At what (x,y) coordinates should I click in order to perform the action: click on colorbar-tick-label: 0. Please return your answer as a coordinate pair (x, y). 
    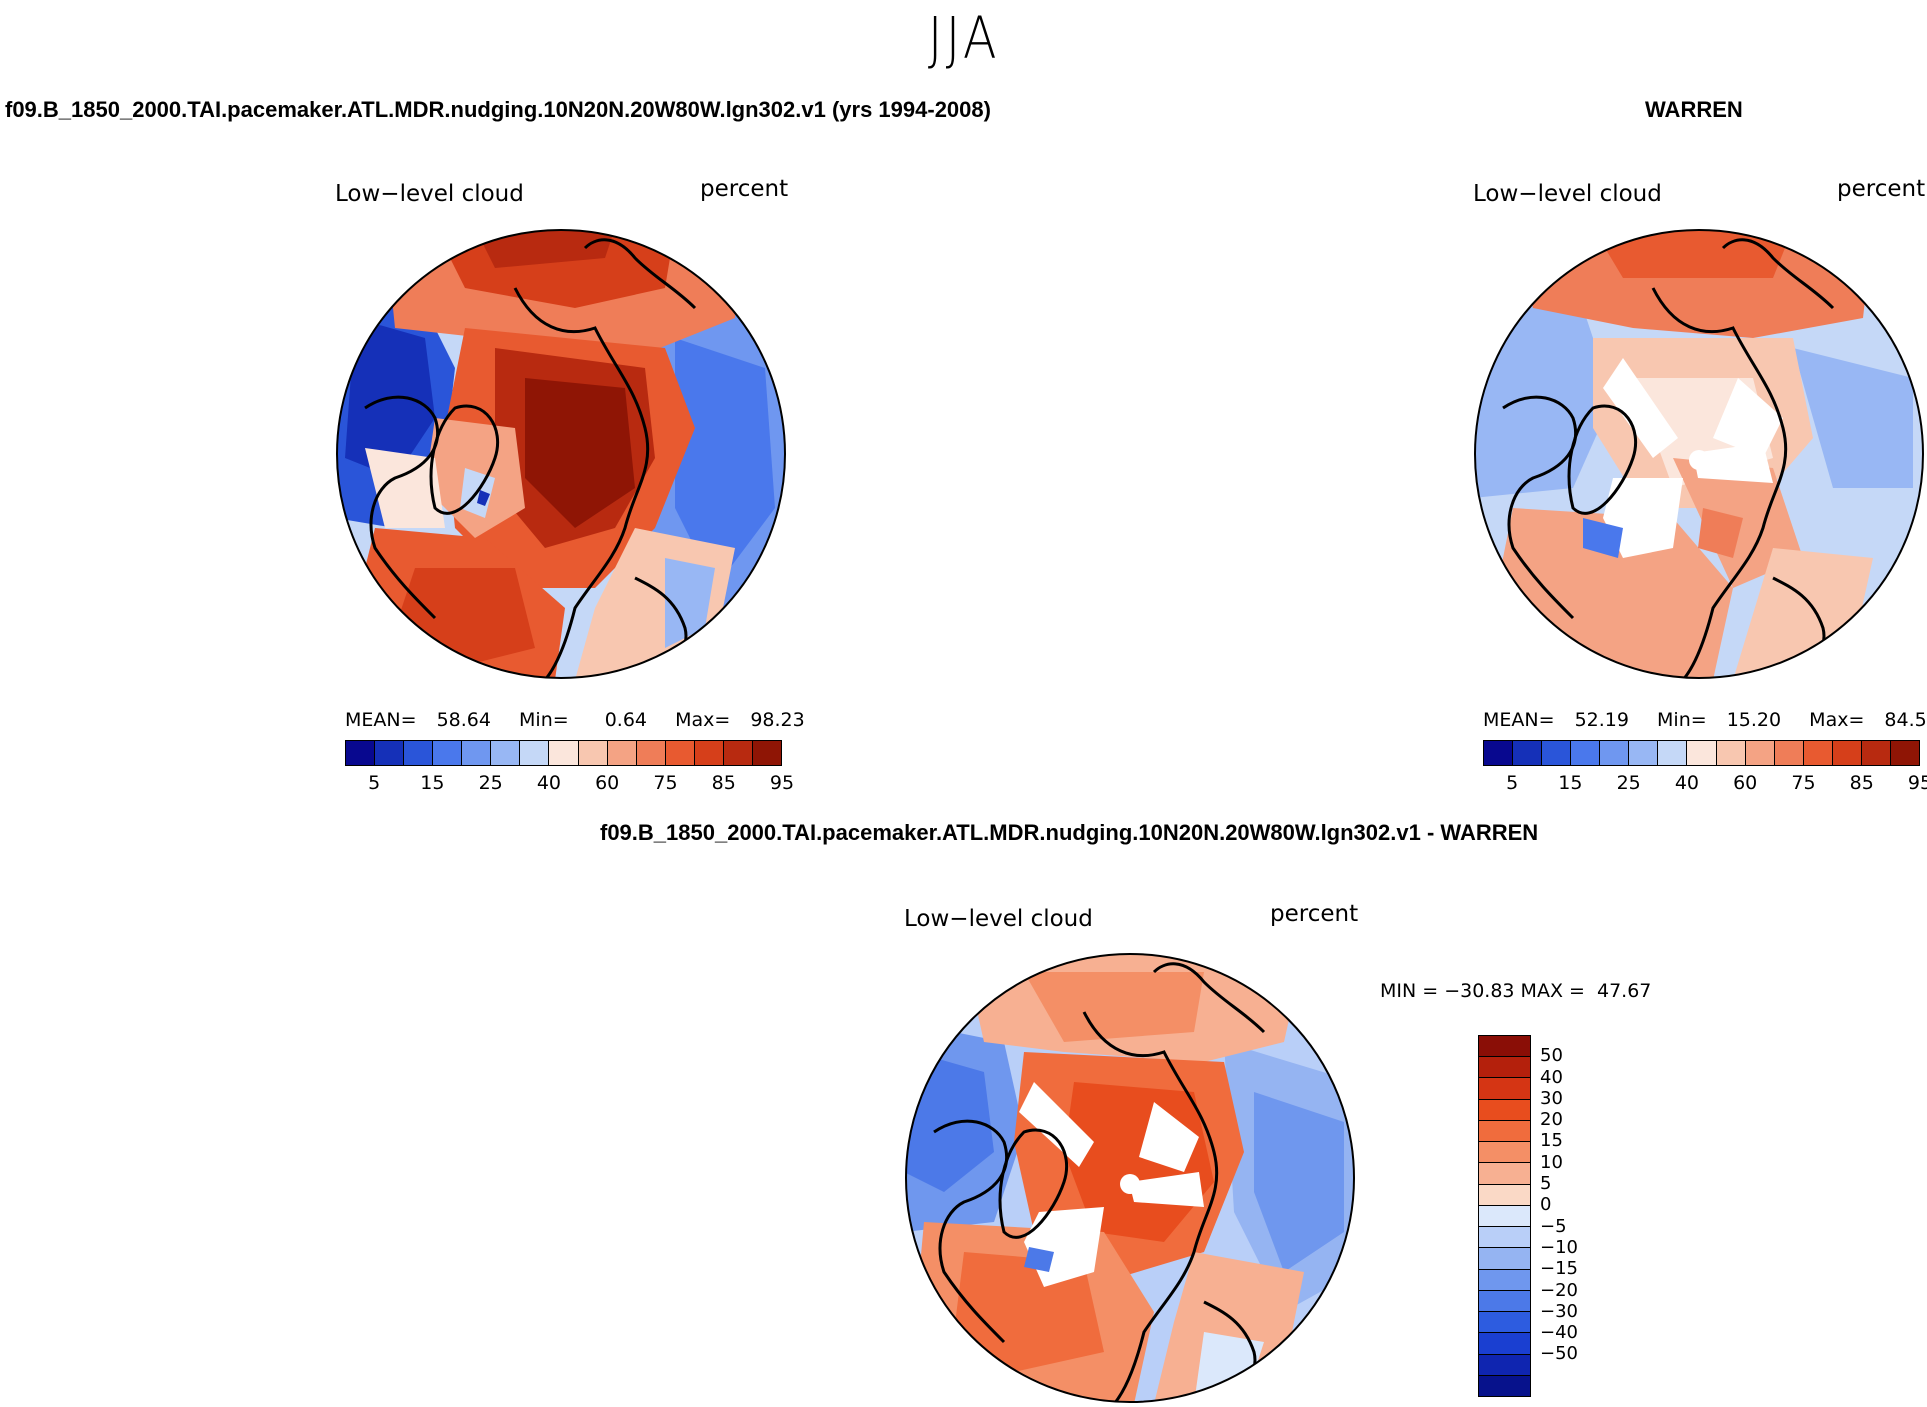
    Looking at the image, I should click on (1546, 1205).